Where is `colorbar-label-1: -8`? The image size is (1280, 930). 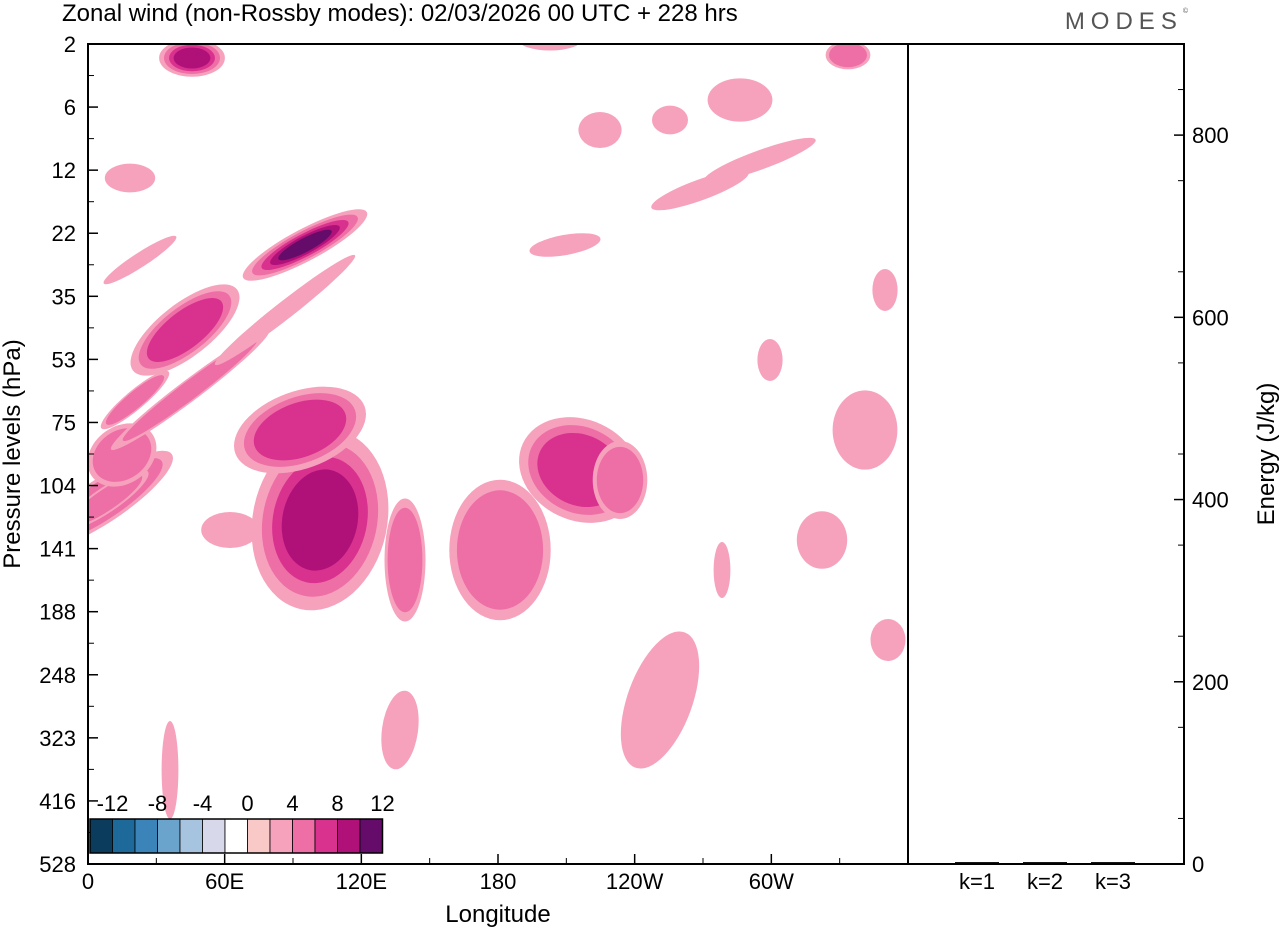 colorbar-label-1: -8 is located at coordinates (158, 803).